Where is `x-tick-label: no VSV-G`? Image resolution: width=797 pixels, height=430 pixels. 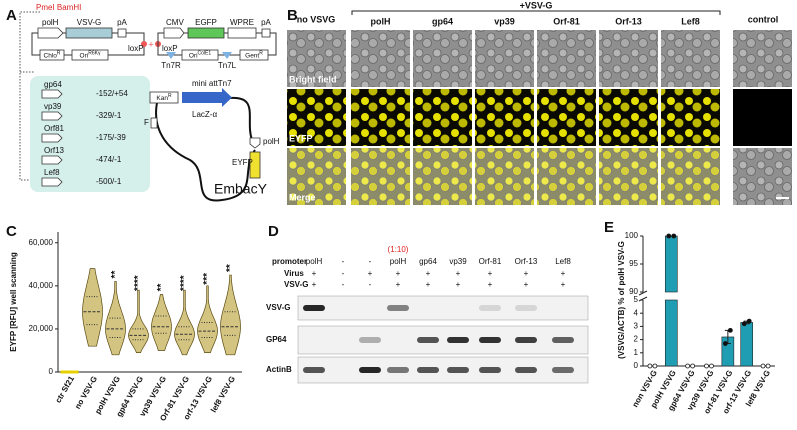
x-tick-label: no VSV-G is located at coordinates (86, 393).